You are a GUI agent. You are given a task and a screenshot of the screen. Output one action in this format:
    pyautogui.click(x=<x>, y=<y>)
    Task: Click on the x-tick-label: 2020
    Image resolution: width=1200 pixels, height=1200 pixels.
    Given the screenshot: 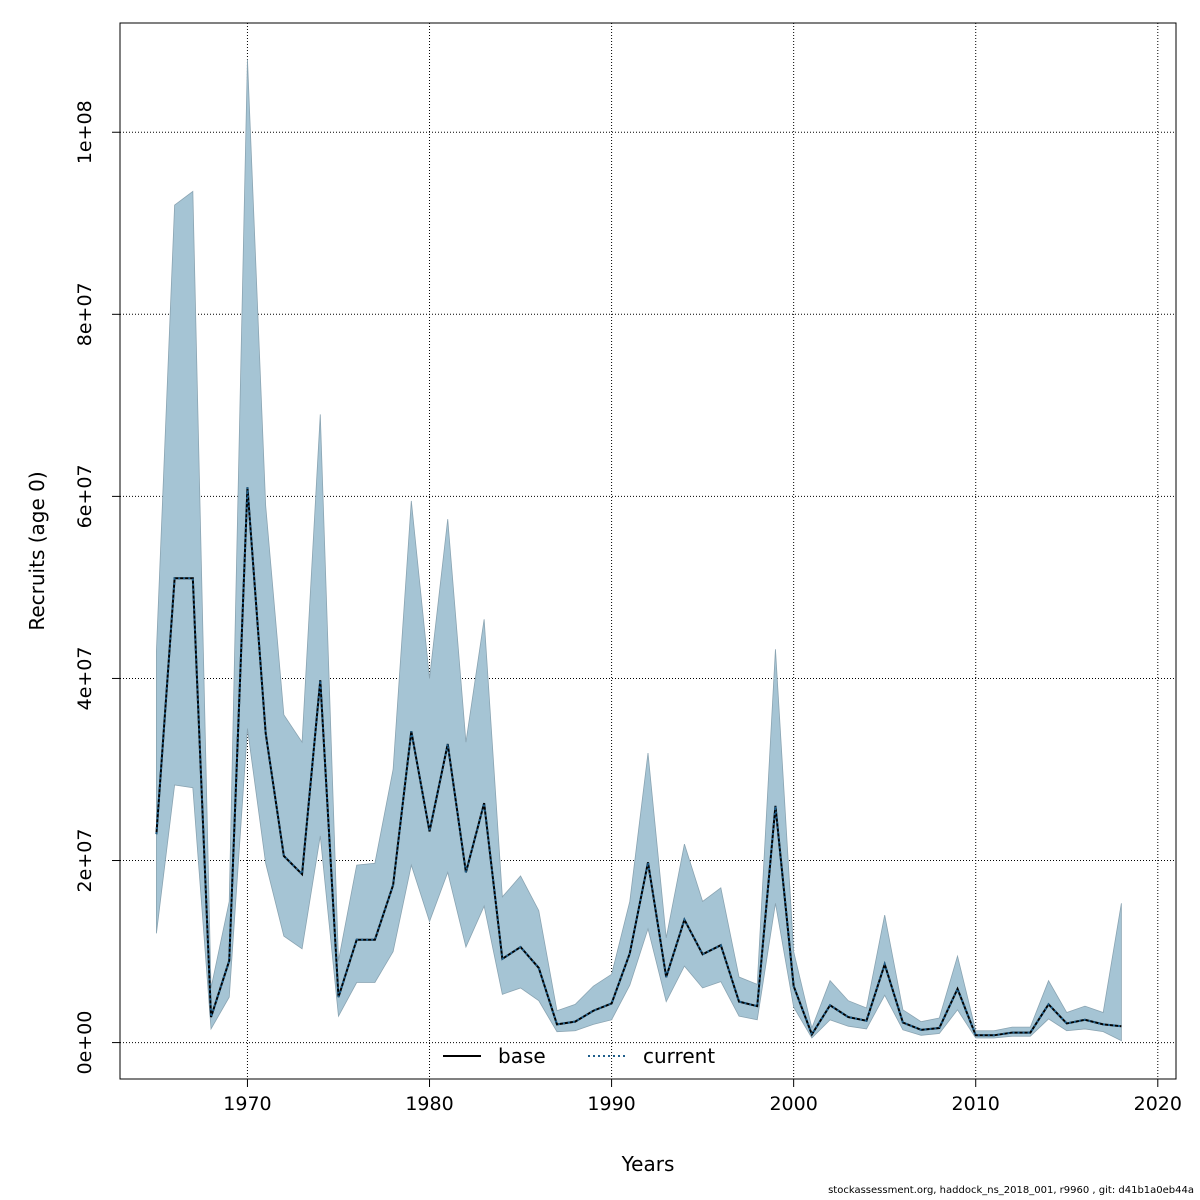 What is the action you would take?
    pyautogui.click(x=1158, y=1104)
    